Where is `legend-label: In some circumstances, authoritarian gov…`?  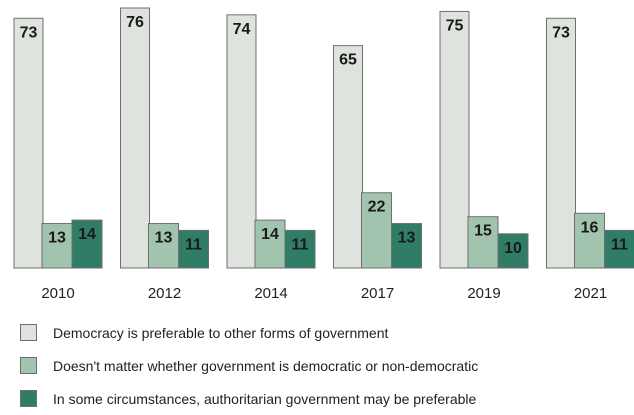
legend-label: In some circumstances, authoritarian gov… is located at coordinates (264, 399).